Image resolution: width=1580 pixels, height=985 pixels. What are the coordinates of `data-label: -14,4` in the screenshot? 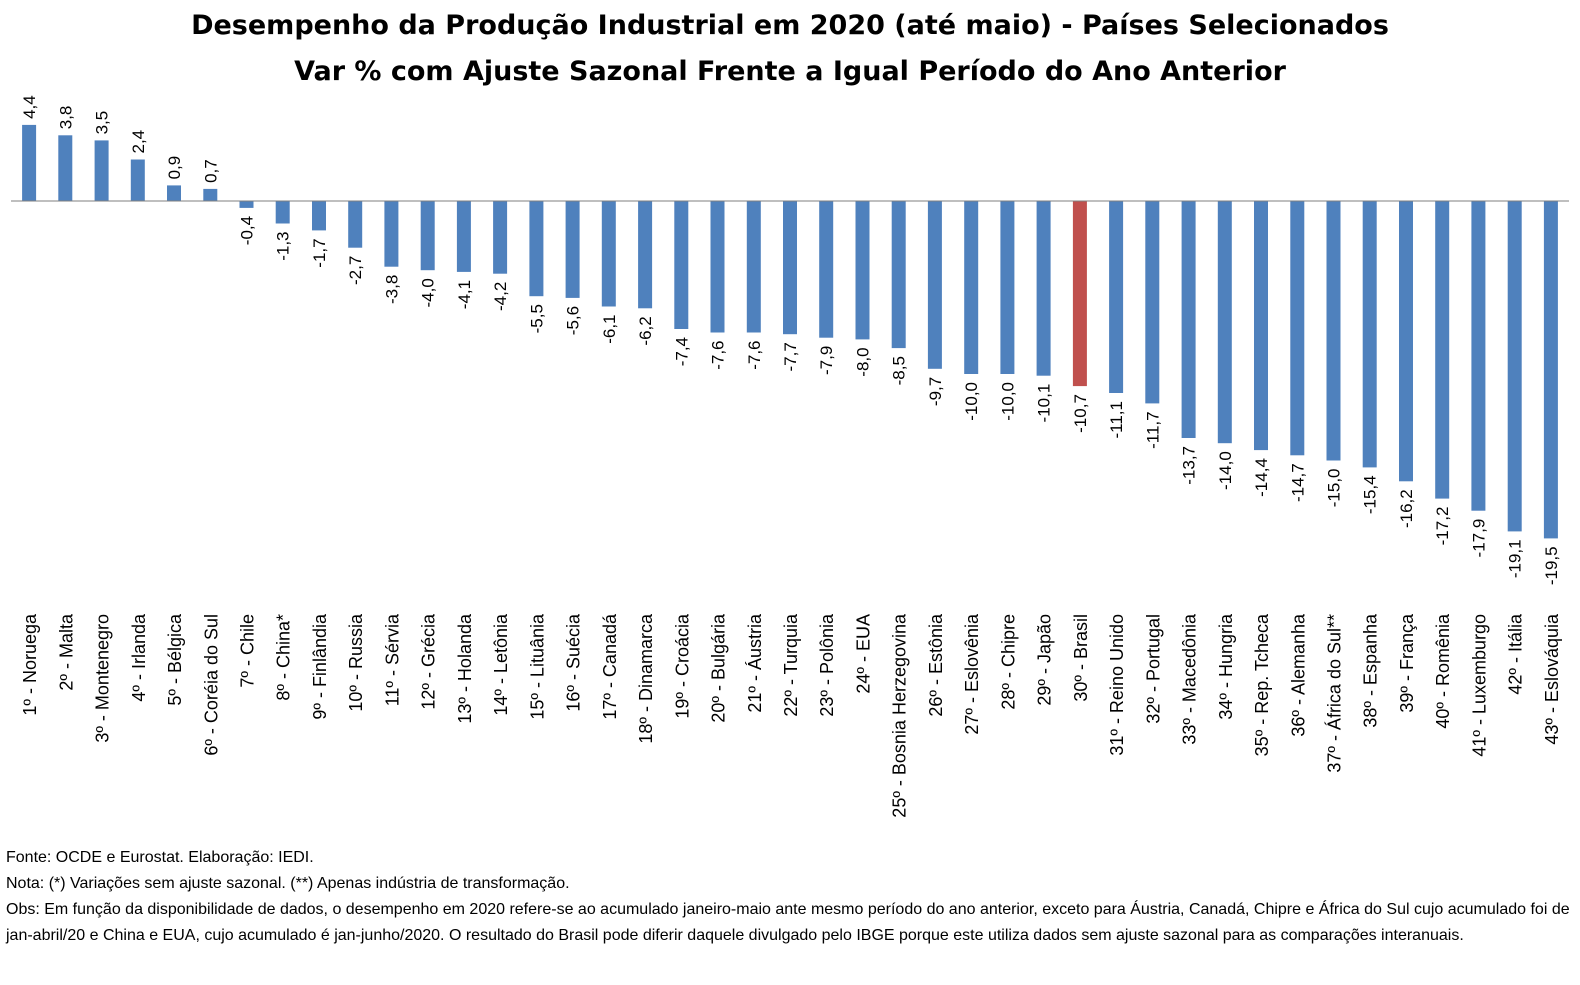 It's located at (1261, 477).